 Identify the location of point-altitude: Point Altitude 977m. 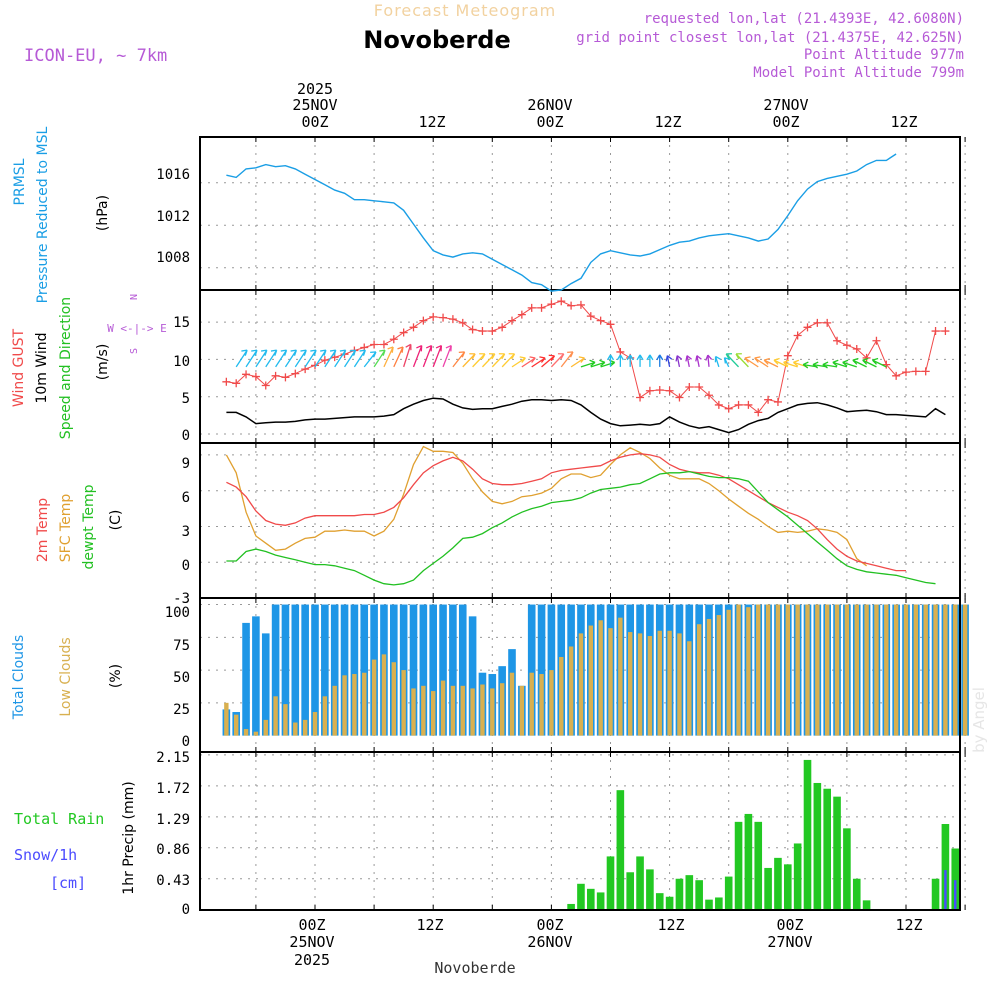
(884, 55).